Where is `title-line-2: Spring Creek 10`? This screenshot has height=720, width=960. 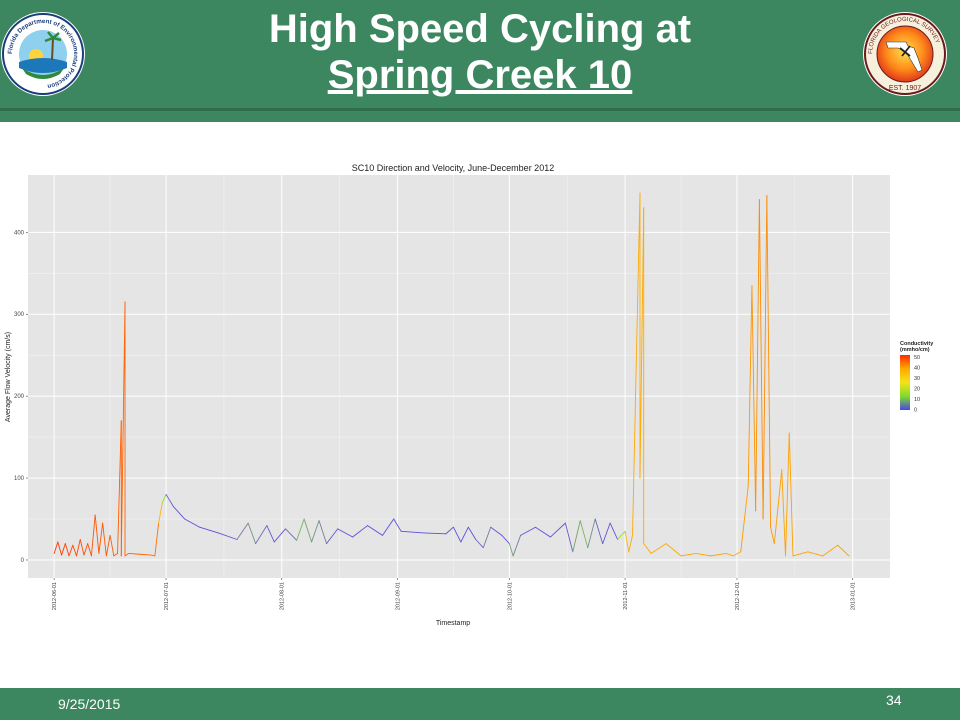
title-line-2: Spring Creek 10 is located at coordinates (480, 75).